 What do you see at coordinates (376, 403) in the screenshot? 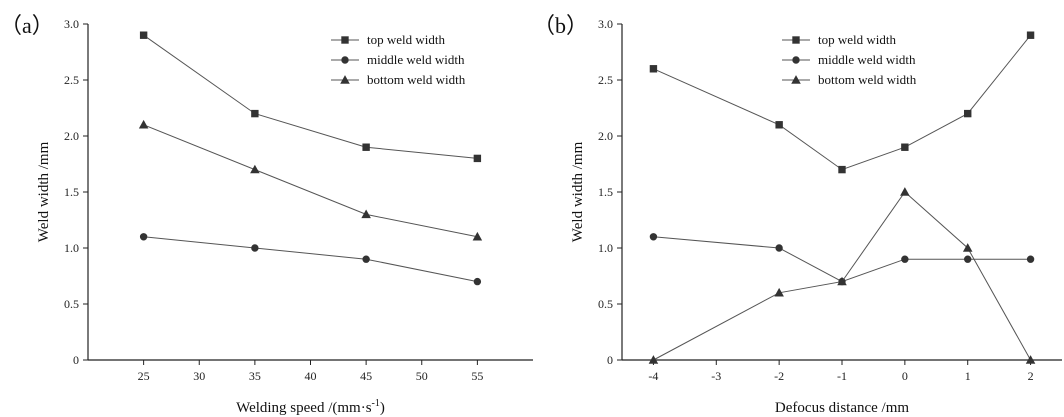
I see `x-axis-title-superscript: -1` at bounding box center [376, 403].